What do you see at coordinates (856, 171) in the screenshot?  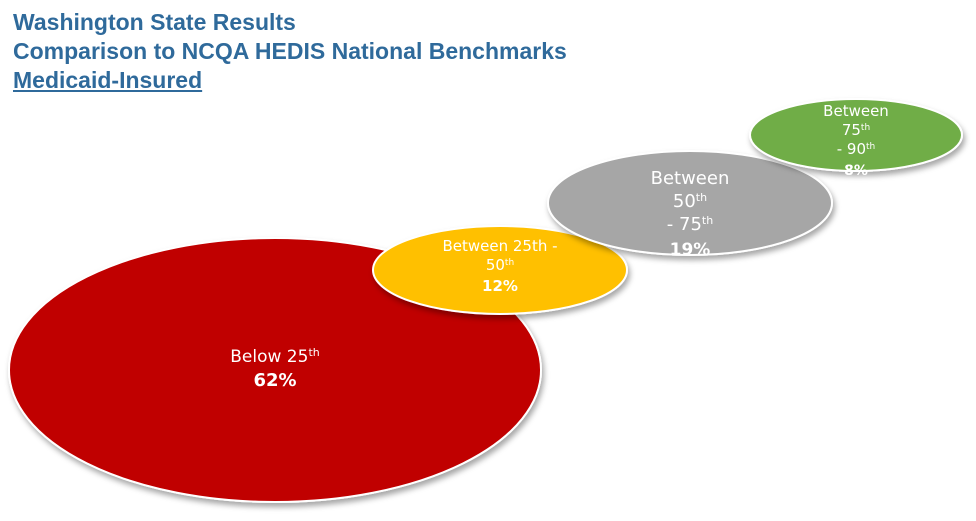 I see `bubble-value-label: 8%` at bounding box center [856, 171].